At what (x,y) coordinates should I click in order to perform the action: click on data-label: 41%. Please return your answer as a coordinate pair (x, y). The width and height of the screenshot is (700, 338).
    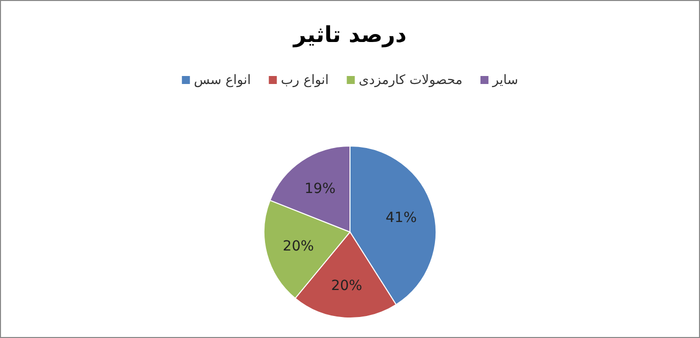
    Looking at the image, I should click on (401, 218).